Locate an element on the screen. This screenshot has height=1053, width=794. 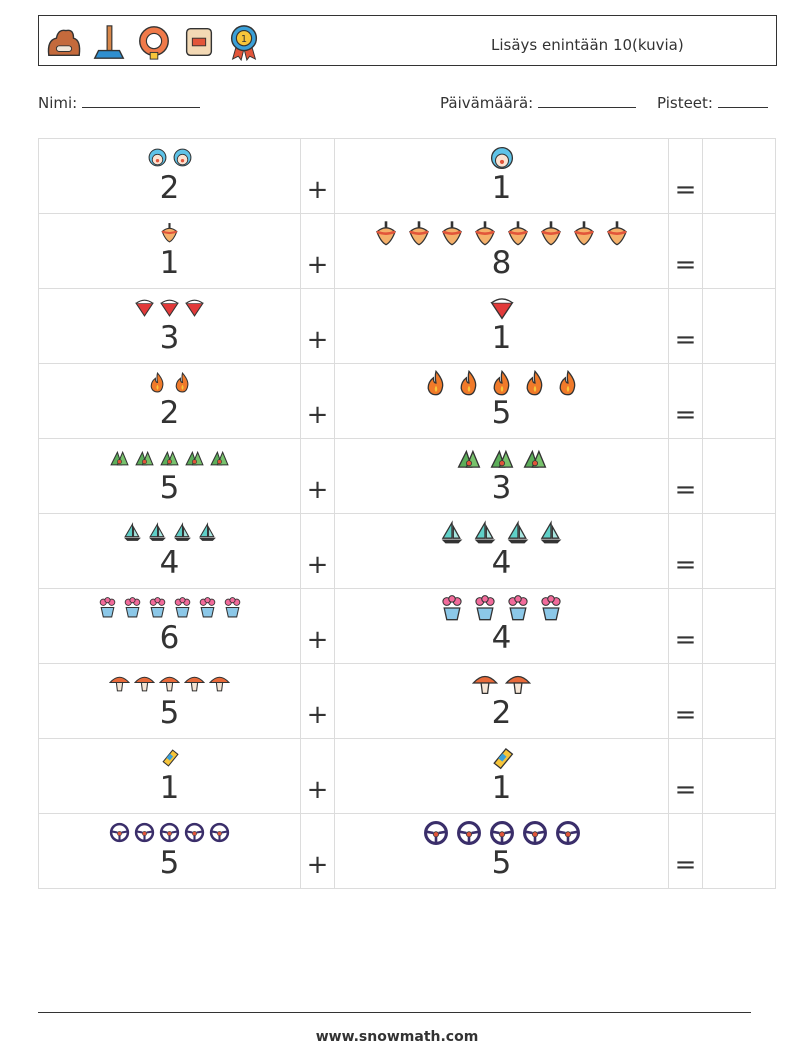
date-field: Päivämäärä: is located at coordinates (538, 102).